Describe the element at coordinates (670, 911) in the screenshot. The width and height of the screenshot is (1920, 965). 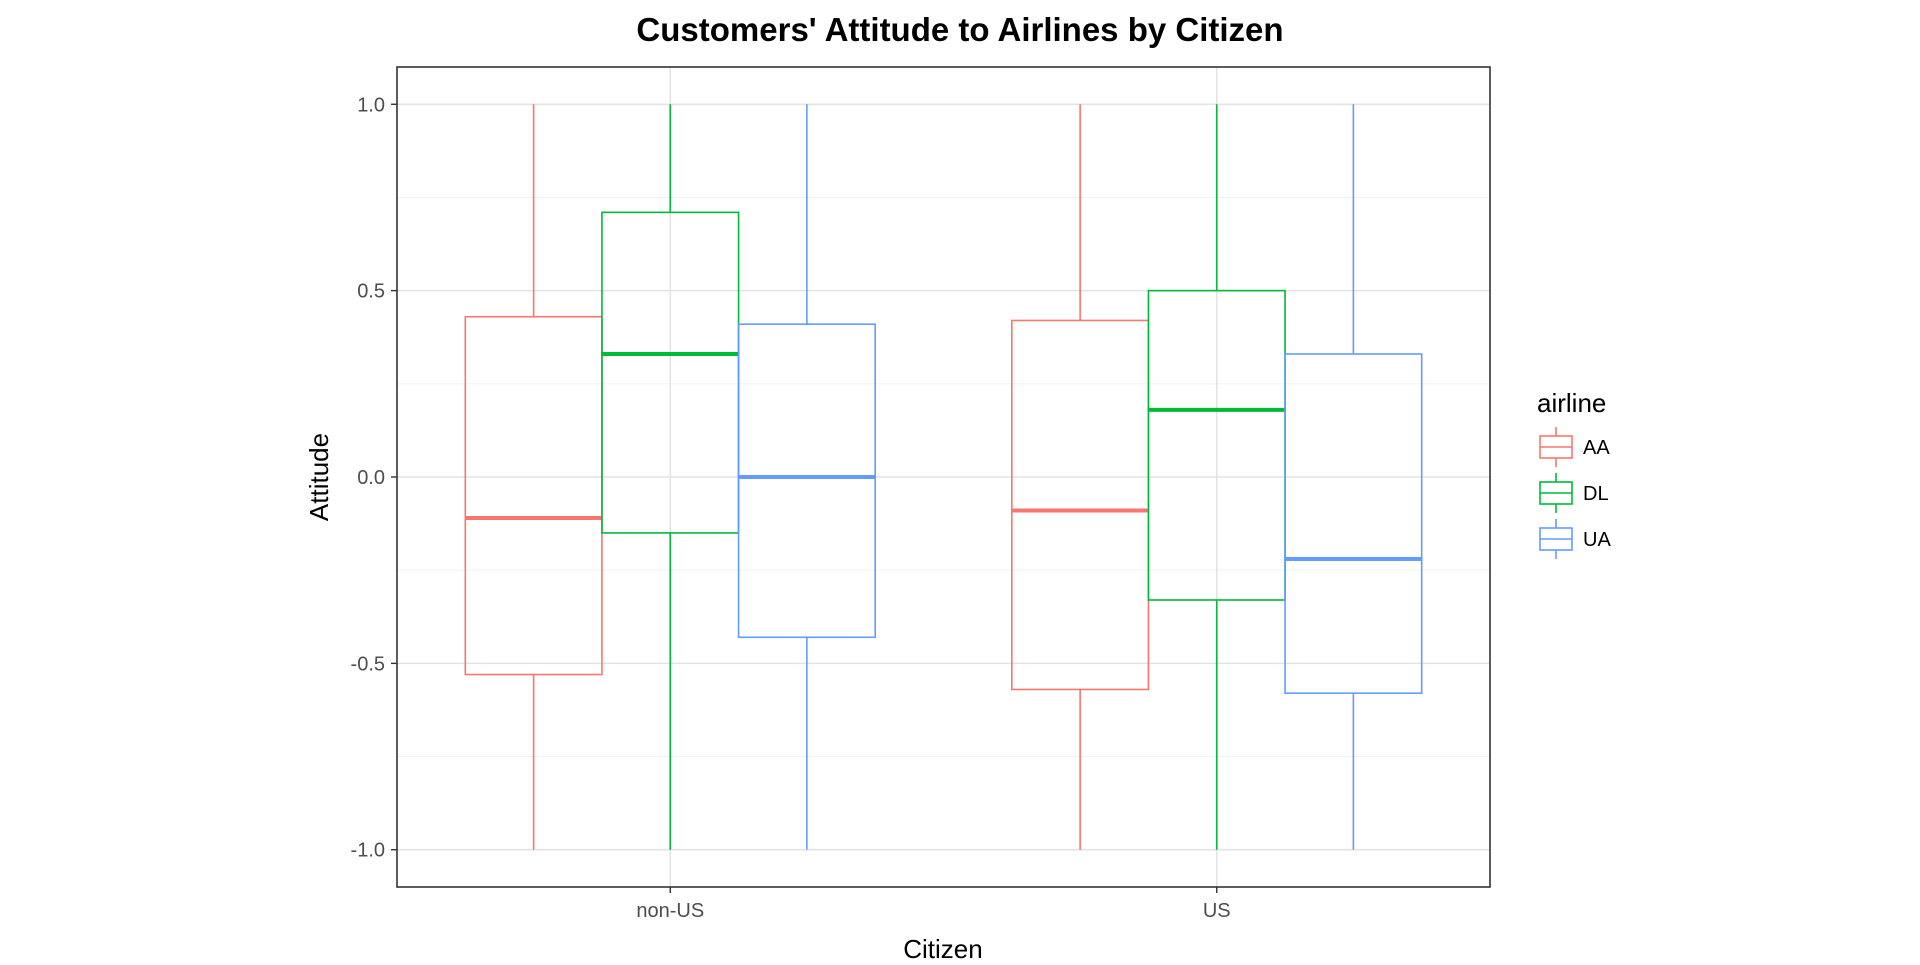
I see `x-tick-label: non-US` at that location.